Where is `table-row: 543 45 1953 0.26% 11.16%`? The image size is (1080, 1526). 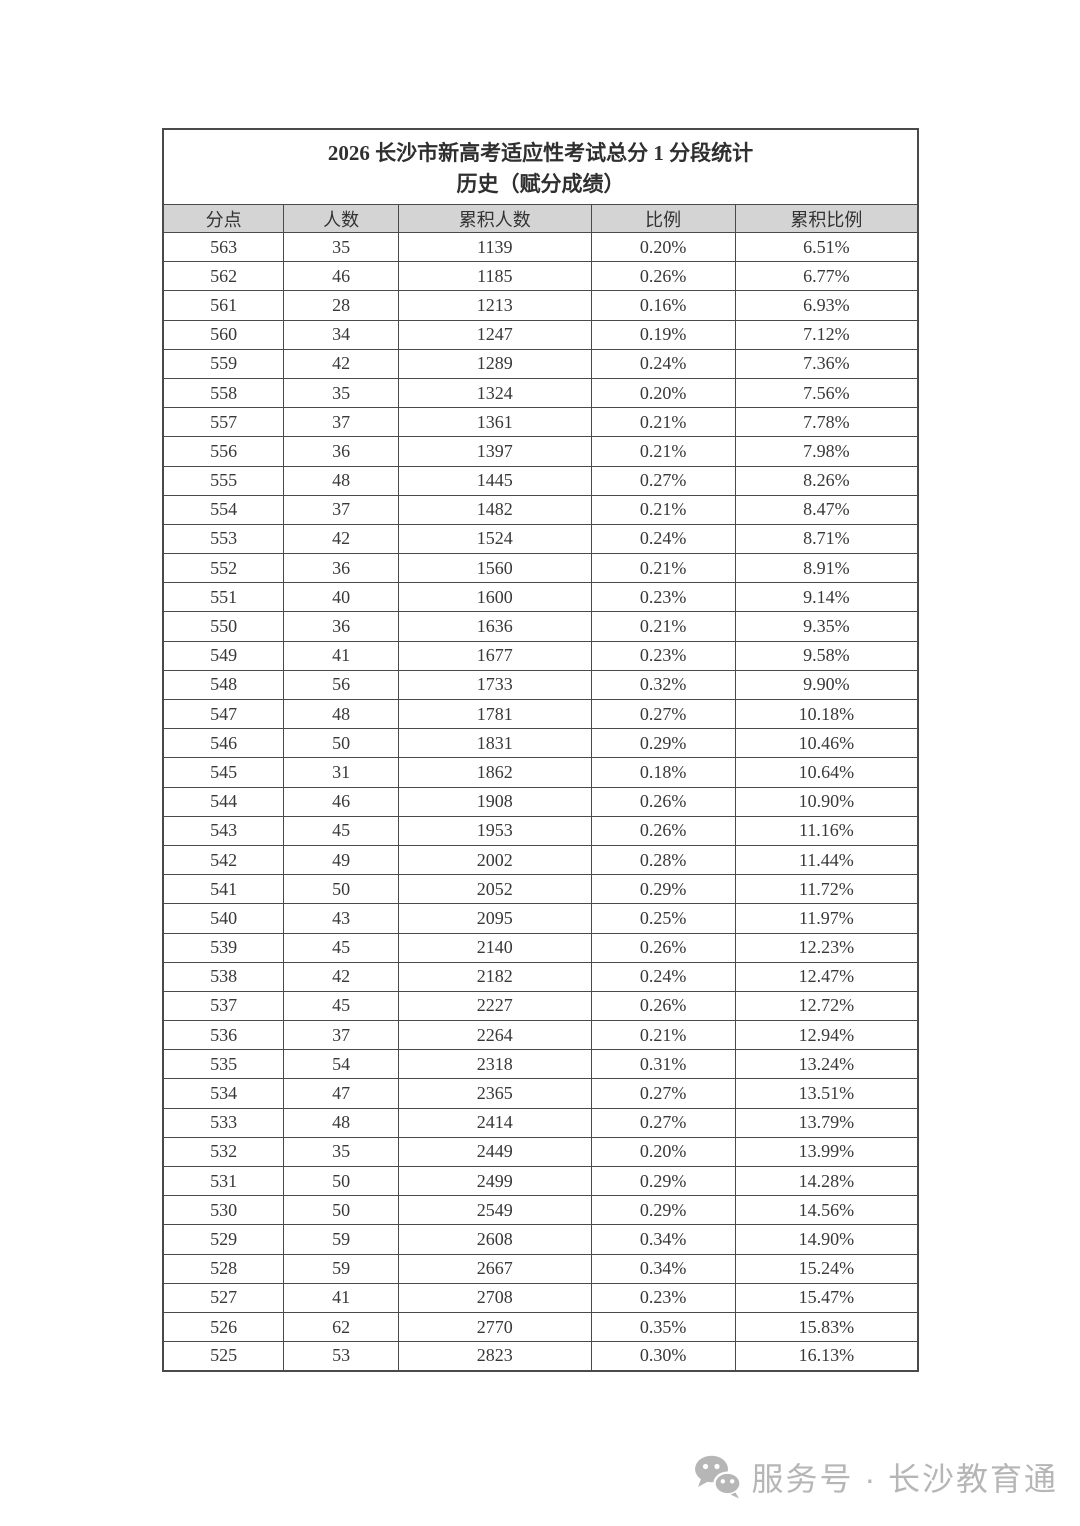
table-row: 543 45 1953 0.26% 11.16% is located at coordinates (540, 830).